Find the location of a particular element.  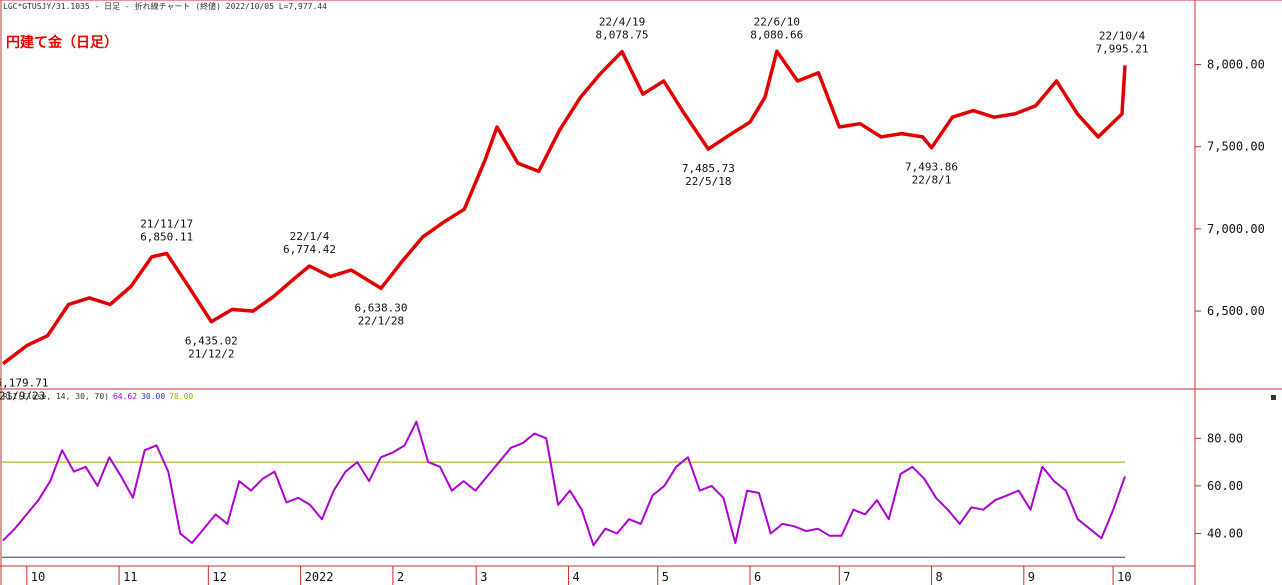

annotation-value: 6,179.71 is located at coordinates (24, 383).